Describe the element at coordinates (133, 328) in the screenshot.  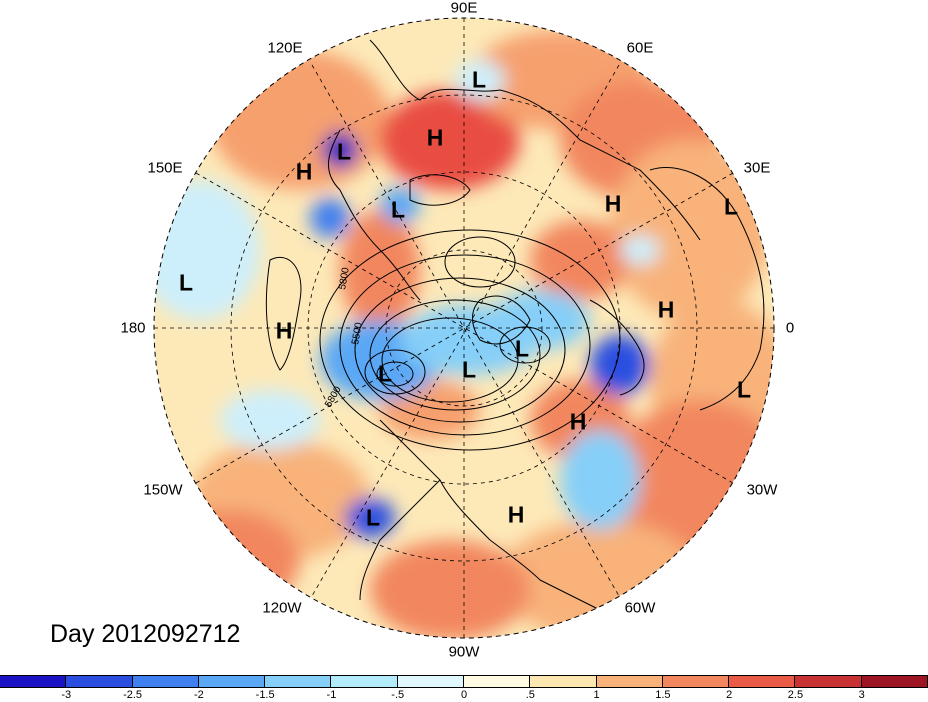
I see `longitude-label: 180` at that location.